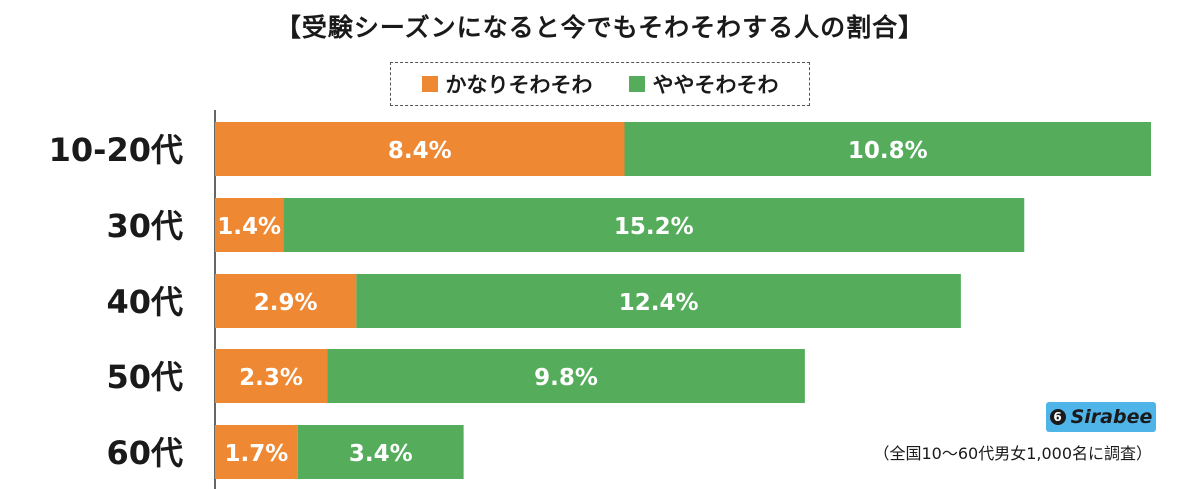 This screenshot has height=489, width=1200. What do you see at coordinates (1012, 453) in the screenshot?
I see `survey-footnote: （全国10〜60代男女1,000名に調査）` at bounding box center [1012, 453].